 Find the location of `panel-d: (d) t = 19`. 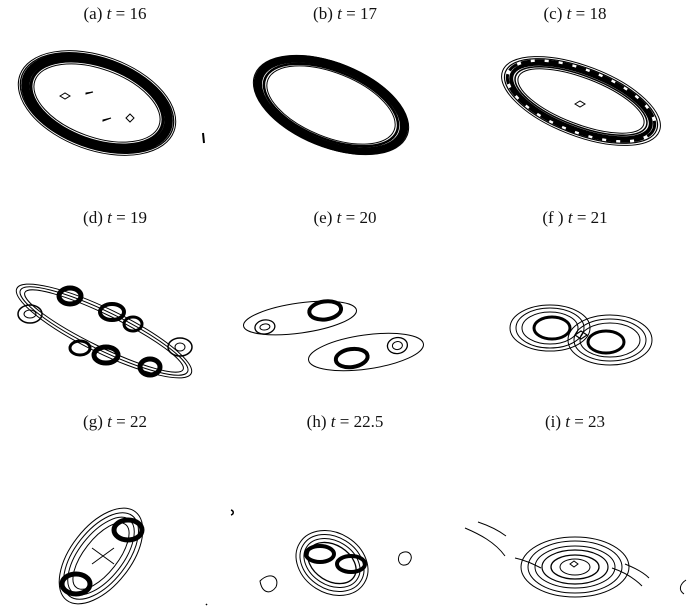

panel-d: (d) t = 19 is located at coordinates (115, 306).